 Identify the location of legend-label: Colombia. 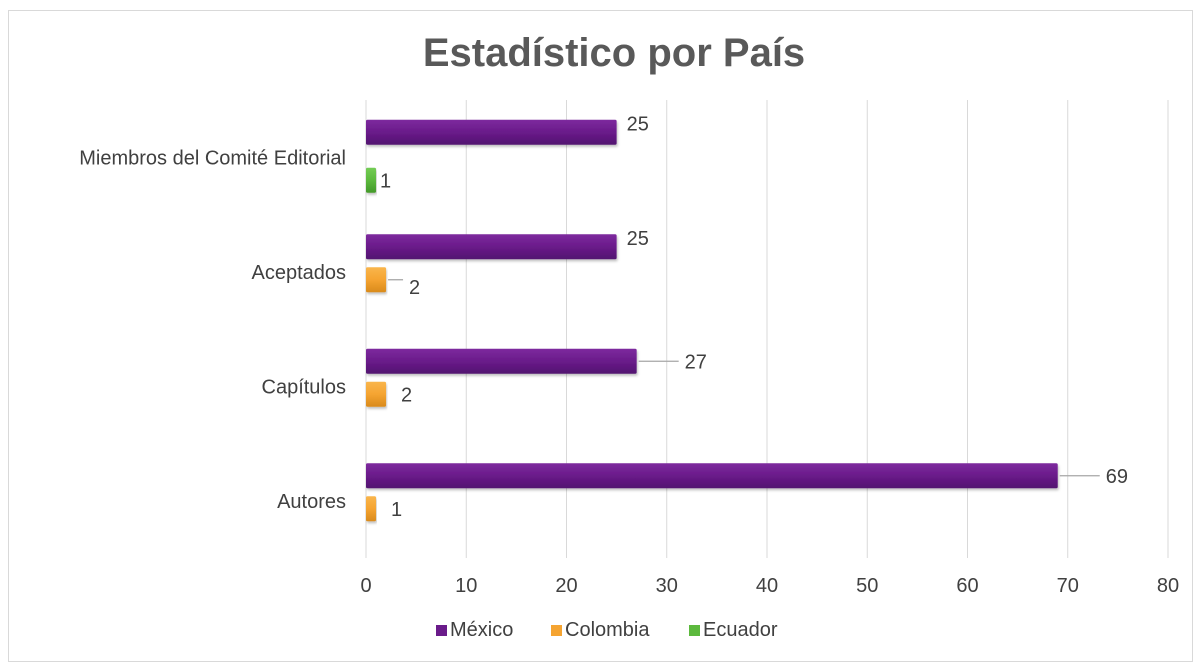
(607, 630).